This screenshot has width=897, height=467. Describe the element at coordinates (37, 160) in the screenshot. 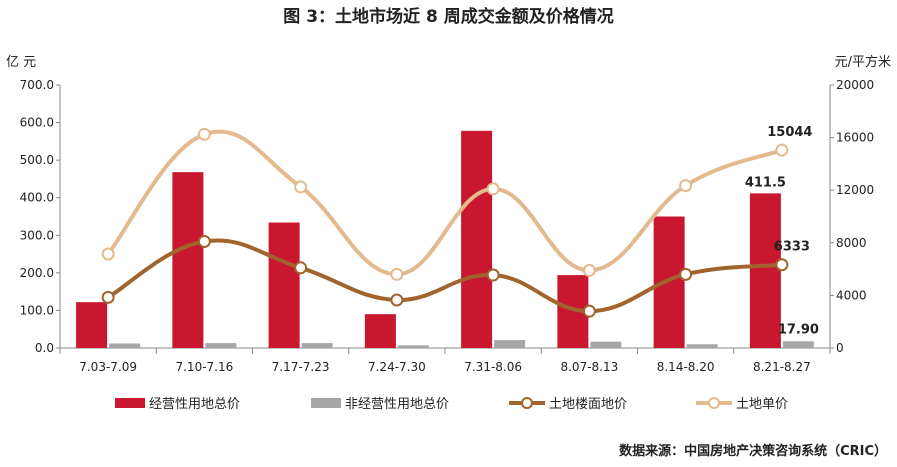

I see `left-tick-label: 500.0` at that location.